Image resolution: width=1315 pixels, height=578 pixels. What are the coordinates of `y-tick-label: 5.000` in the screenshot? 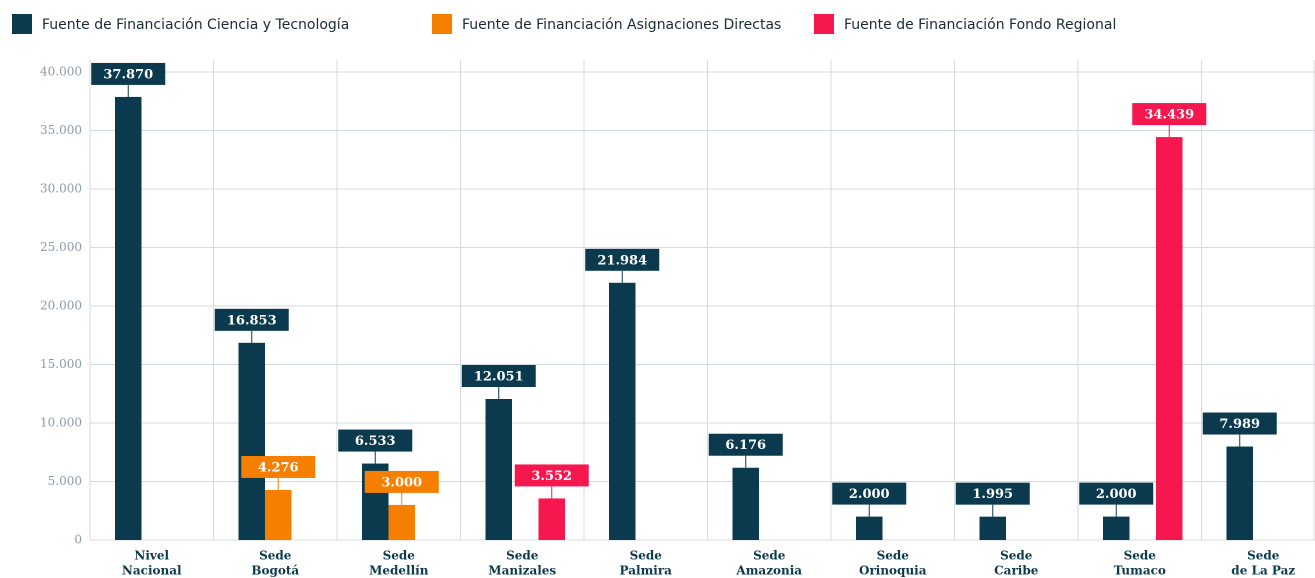 It's located at (65, 481).